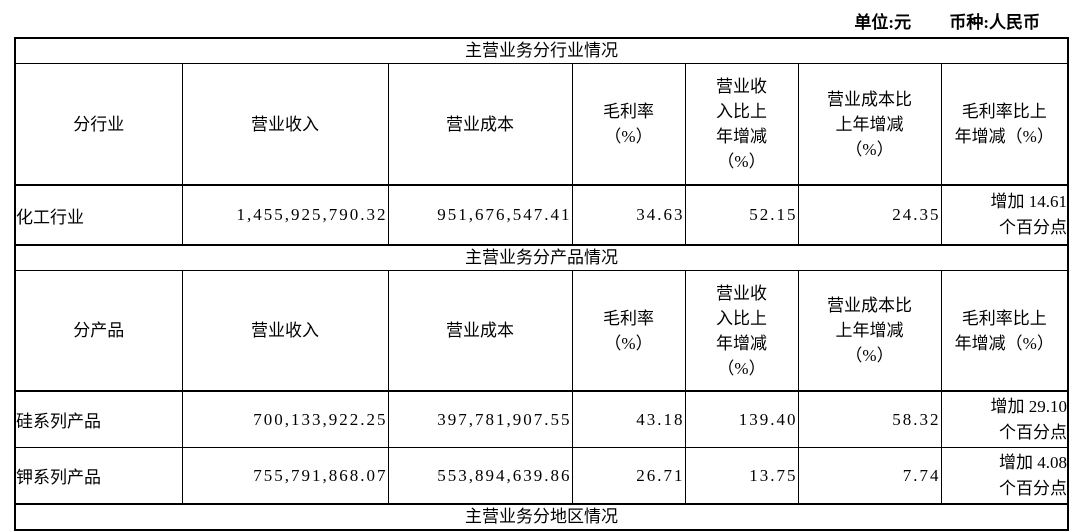 The image size is (1081, 531). I want to click on revenue-change-value: 13.75, so click(741, 476).